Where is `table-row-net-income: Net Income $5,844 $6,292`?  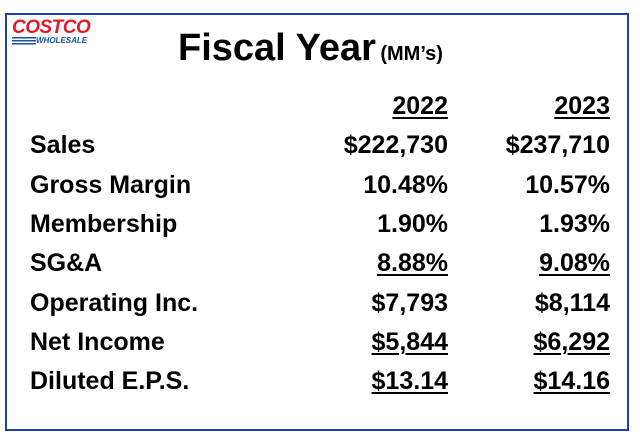
table-row-net-income: Net Income $5,844 $6,292 is located at coordinates (320, 345).